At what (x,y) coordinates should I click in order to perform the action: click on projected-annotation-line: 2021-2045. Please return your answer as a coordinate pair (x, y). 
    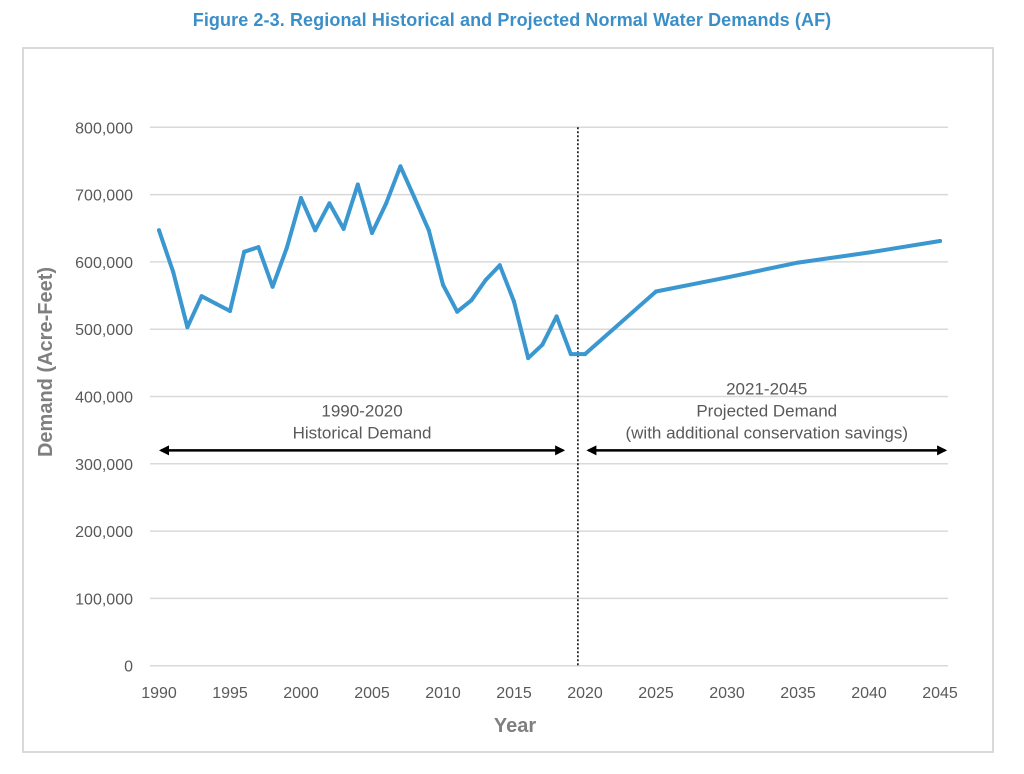
    Looking at the image, I should click on (766, 388).